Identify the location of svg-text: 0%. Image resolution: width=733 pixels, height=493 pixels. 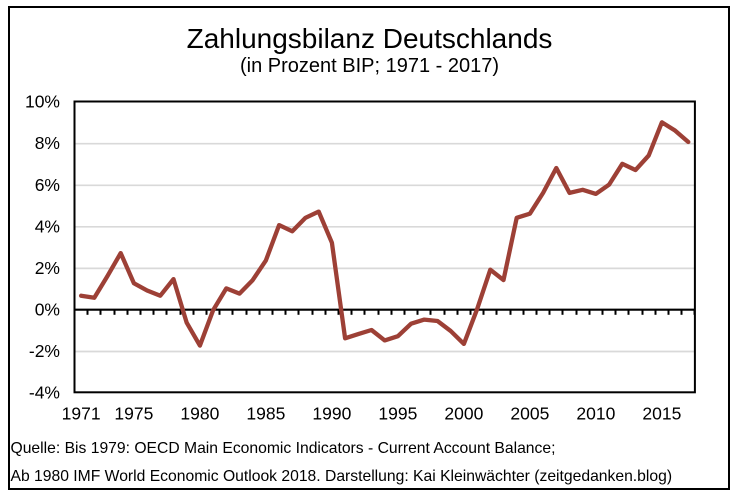
(47, 309).